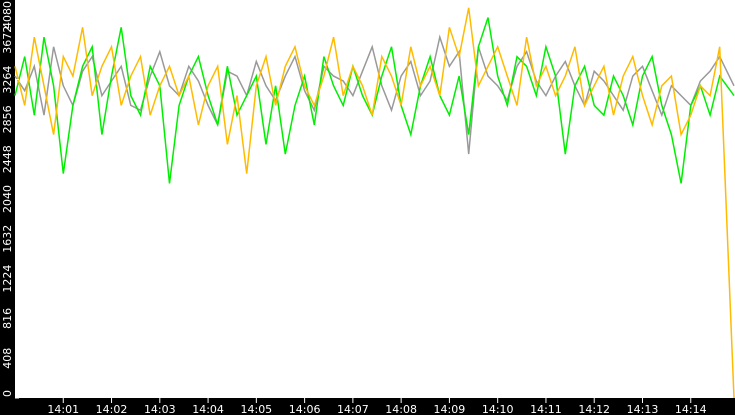 The height and width of the screenshot is (415, 735). What do you see at coordinates (498, 409) in the screenshot?
I see `x-tick-label: 14:10` at bounding box center [498, 409].